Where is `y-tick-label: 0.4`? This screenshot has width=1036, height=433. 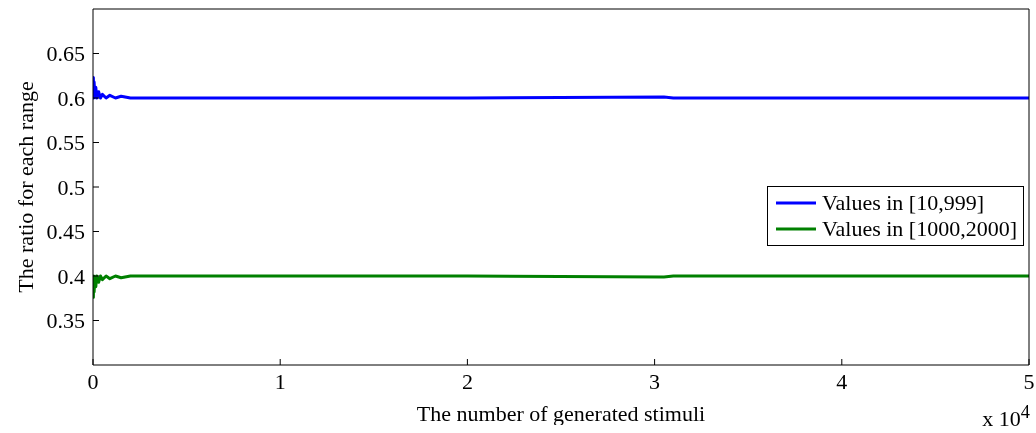 y-tick-label: 0.4 is located at coordinates (71, 276).